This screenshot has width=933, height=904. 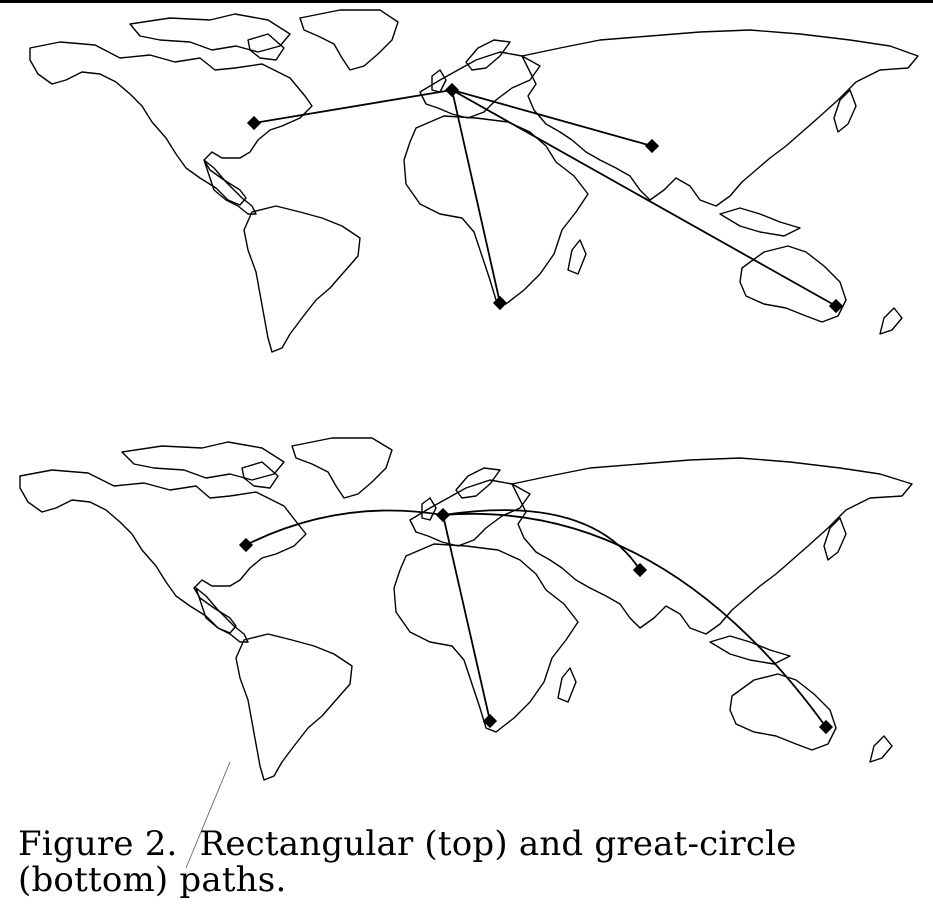 What do you see at coordinates (208, 815) in the screenshot?
I see `scan-scratch-mark` at bounding box center [208, 815].